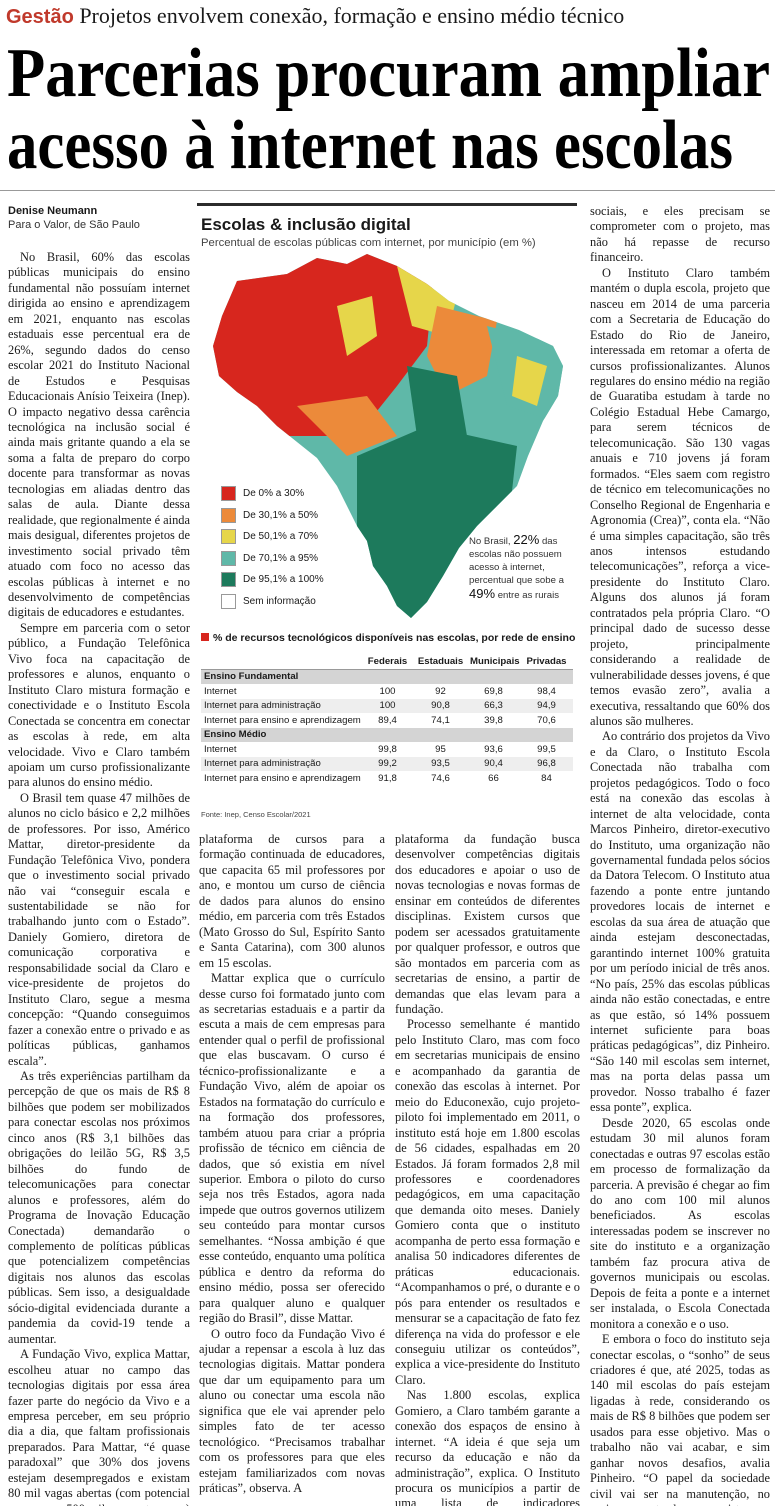 The width and height of the screenshot is (775, 1506). I want to click on cell: 89,4, so click(387, 720).